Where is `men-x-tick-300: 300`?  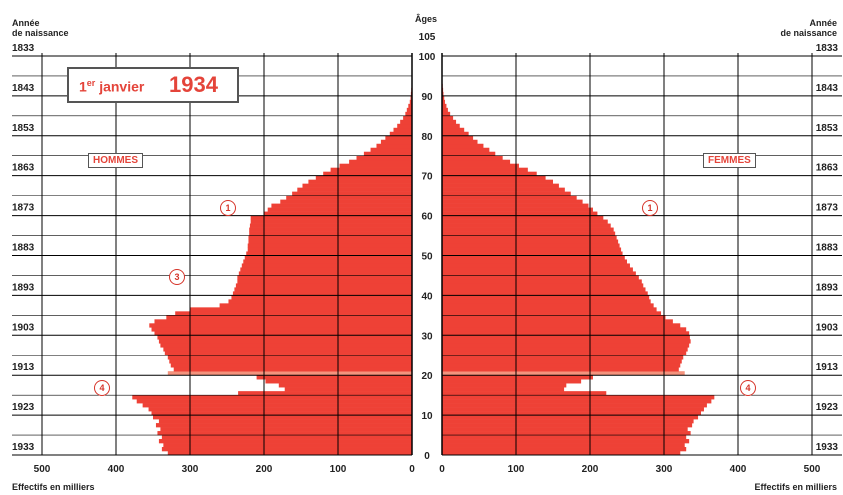
men-x-tick-300: 300 is located at coordinates (190, 469).